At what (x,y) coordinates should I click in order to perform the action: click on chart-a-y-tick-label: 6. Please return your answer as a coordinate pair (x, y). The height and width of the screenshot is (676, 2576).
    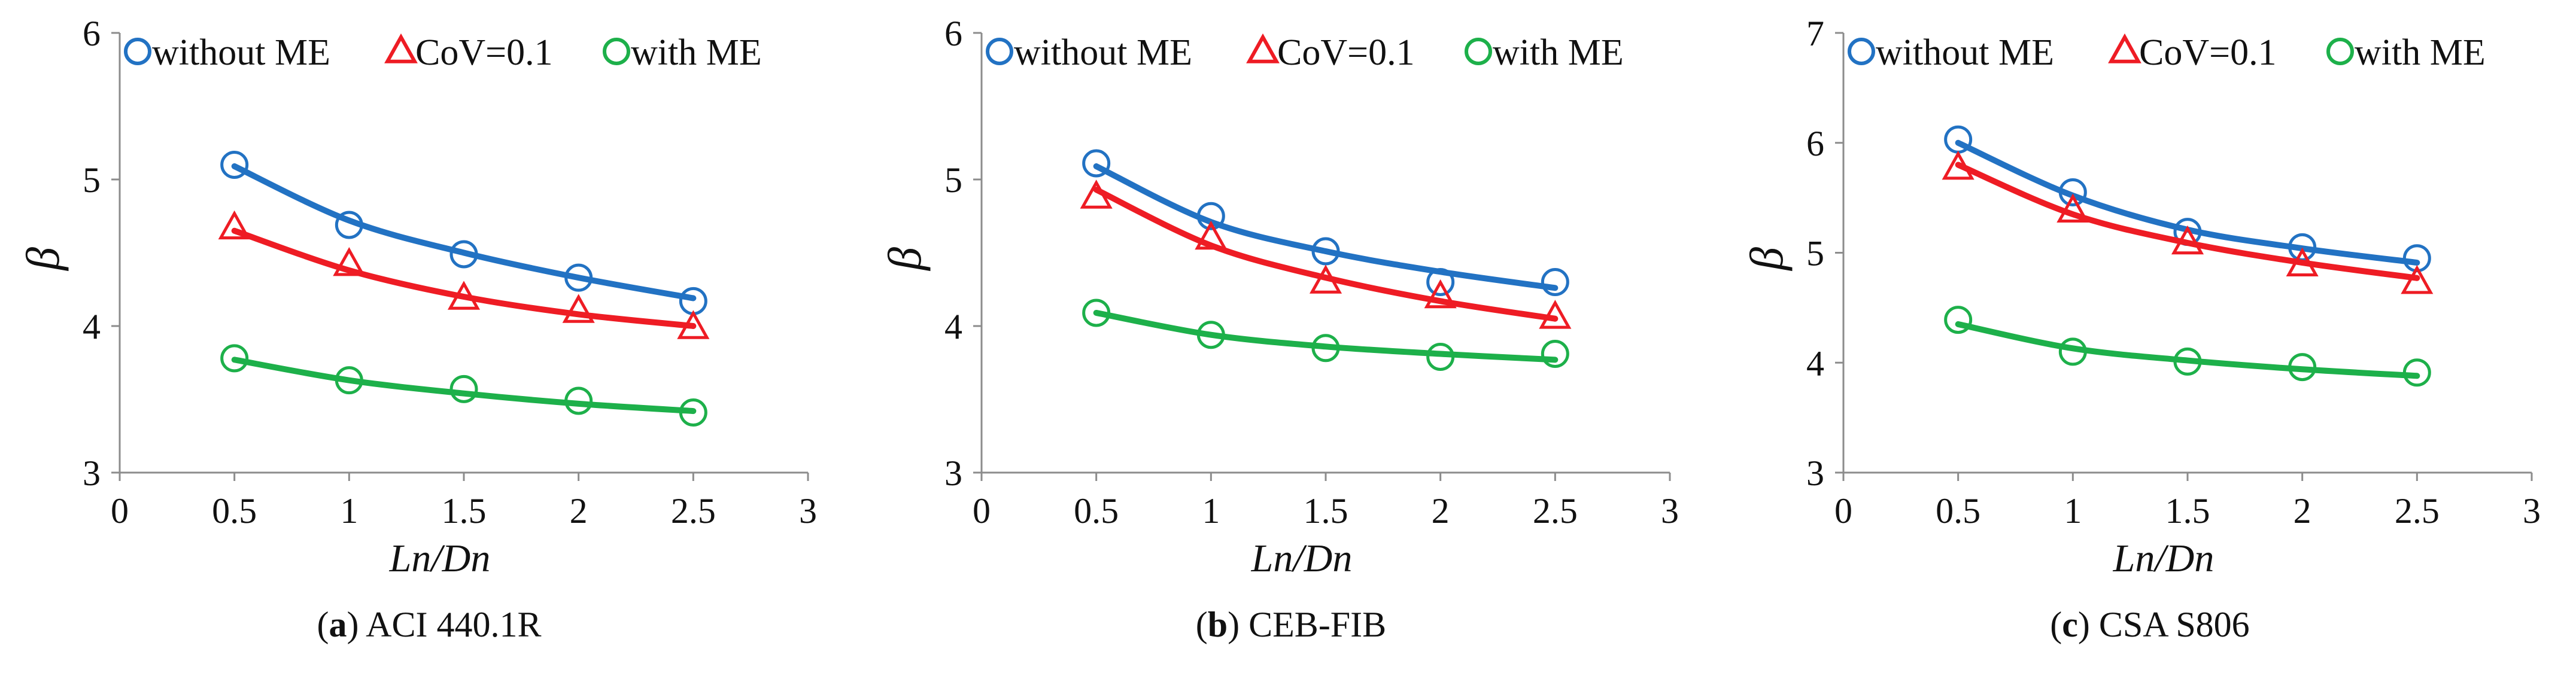
    Looking at the image, I should click on (92, 33).